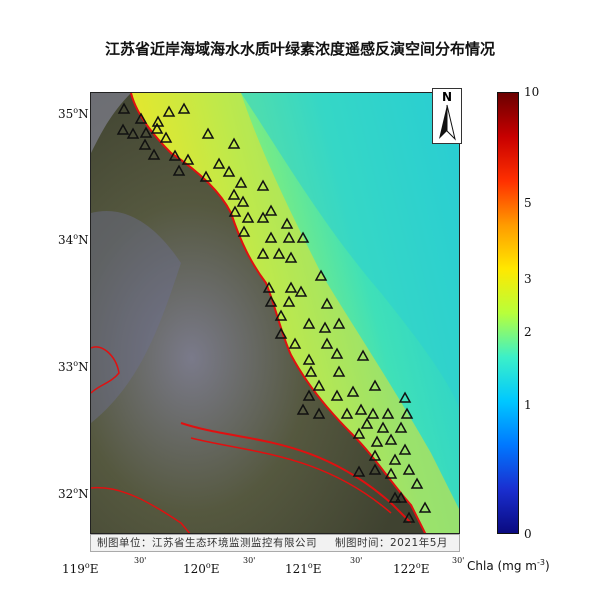  What do you see at coordinates (299, 49) in the screenshot?
I see `map-title: 江苏省近岸海域海水水质叶绿素浓度遥感反演空间分布情况` at bounding box center [299, 49].